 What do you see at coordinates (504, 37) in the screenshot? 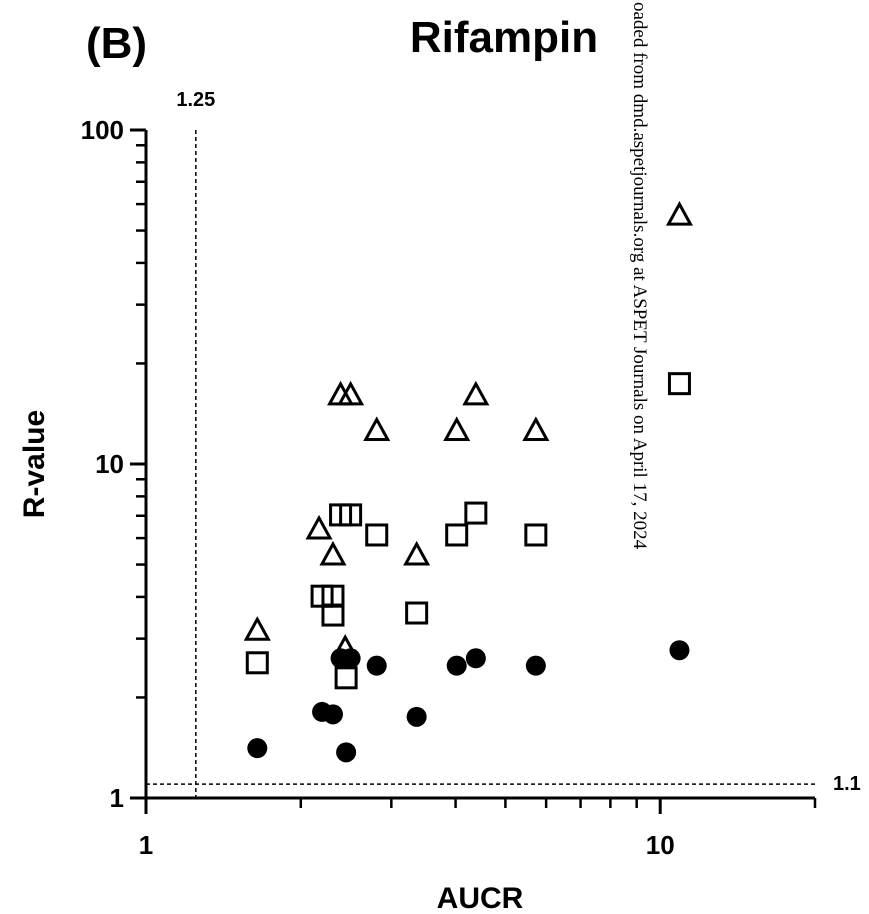
I see `chart-title: Rifampin` at bounding box center [504, 37].